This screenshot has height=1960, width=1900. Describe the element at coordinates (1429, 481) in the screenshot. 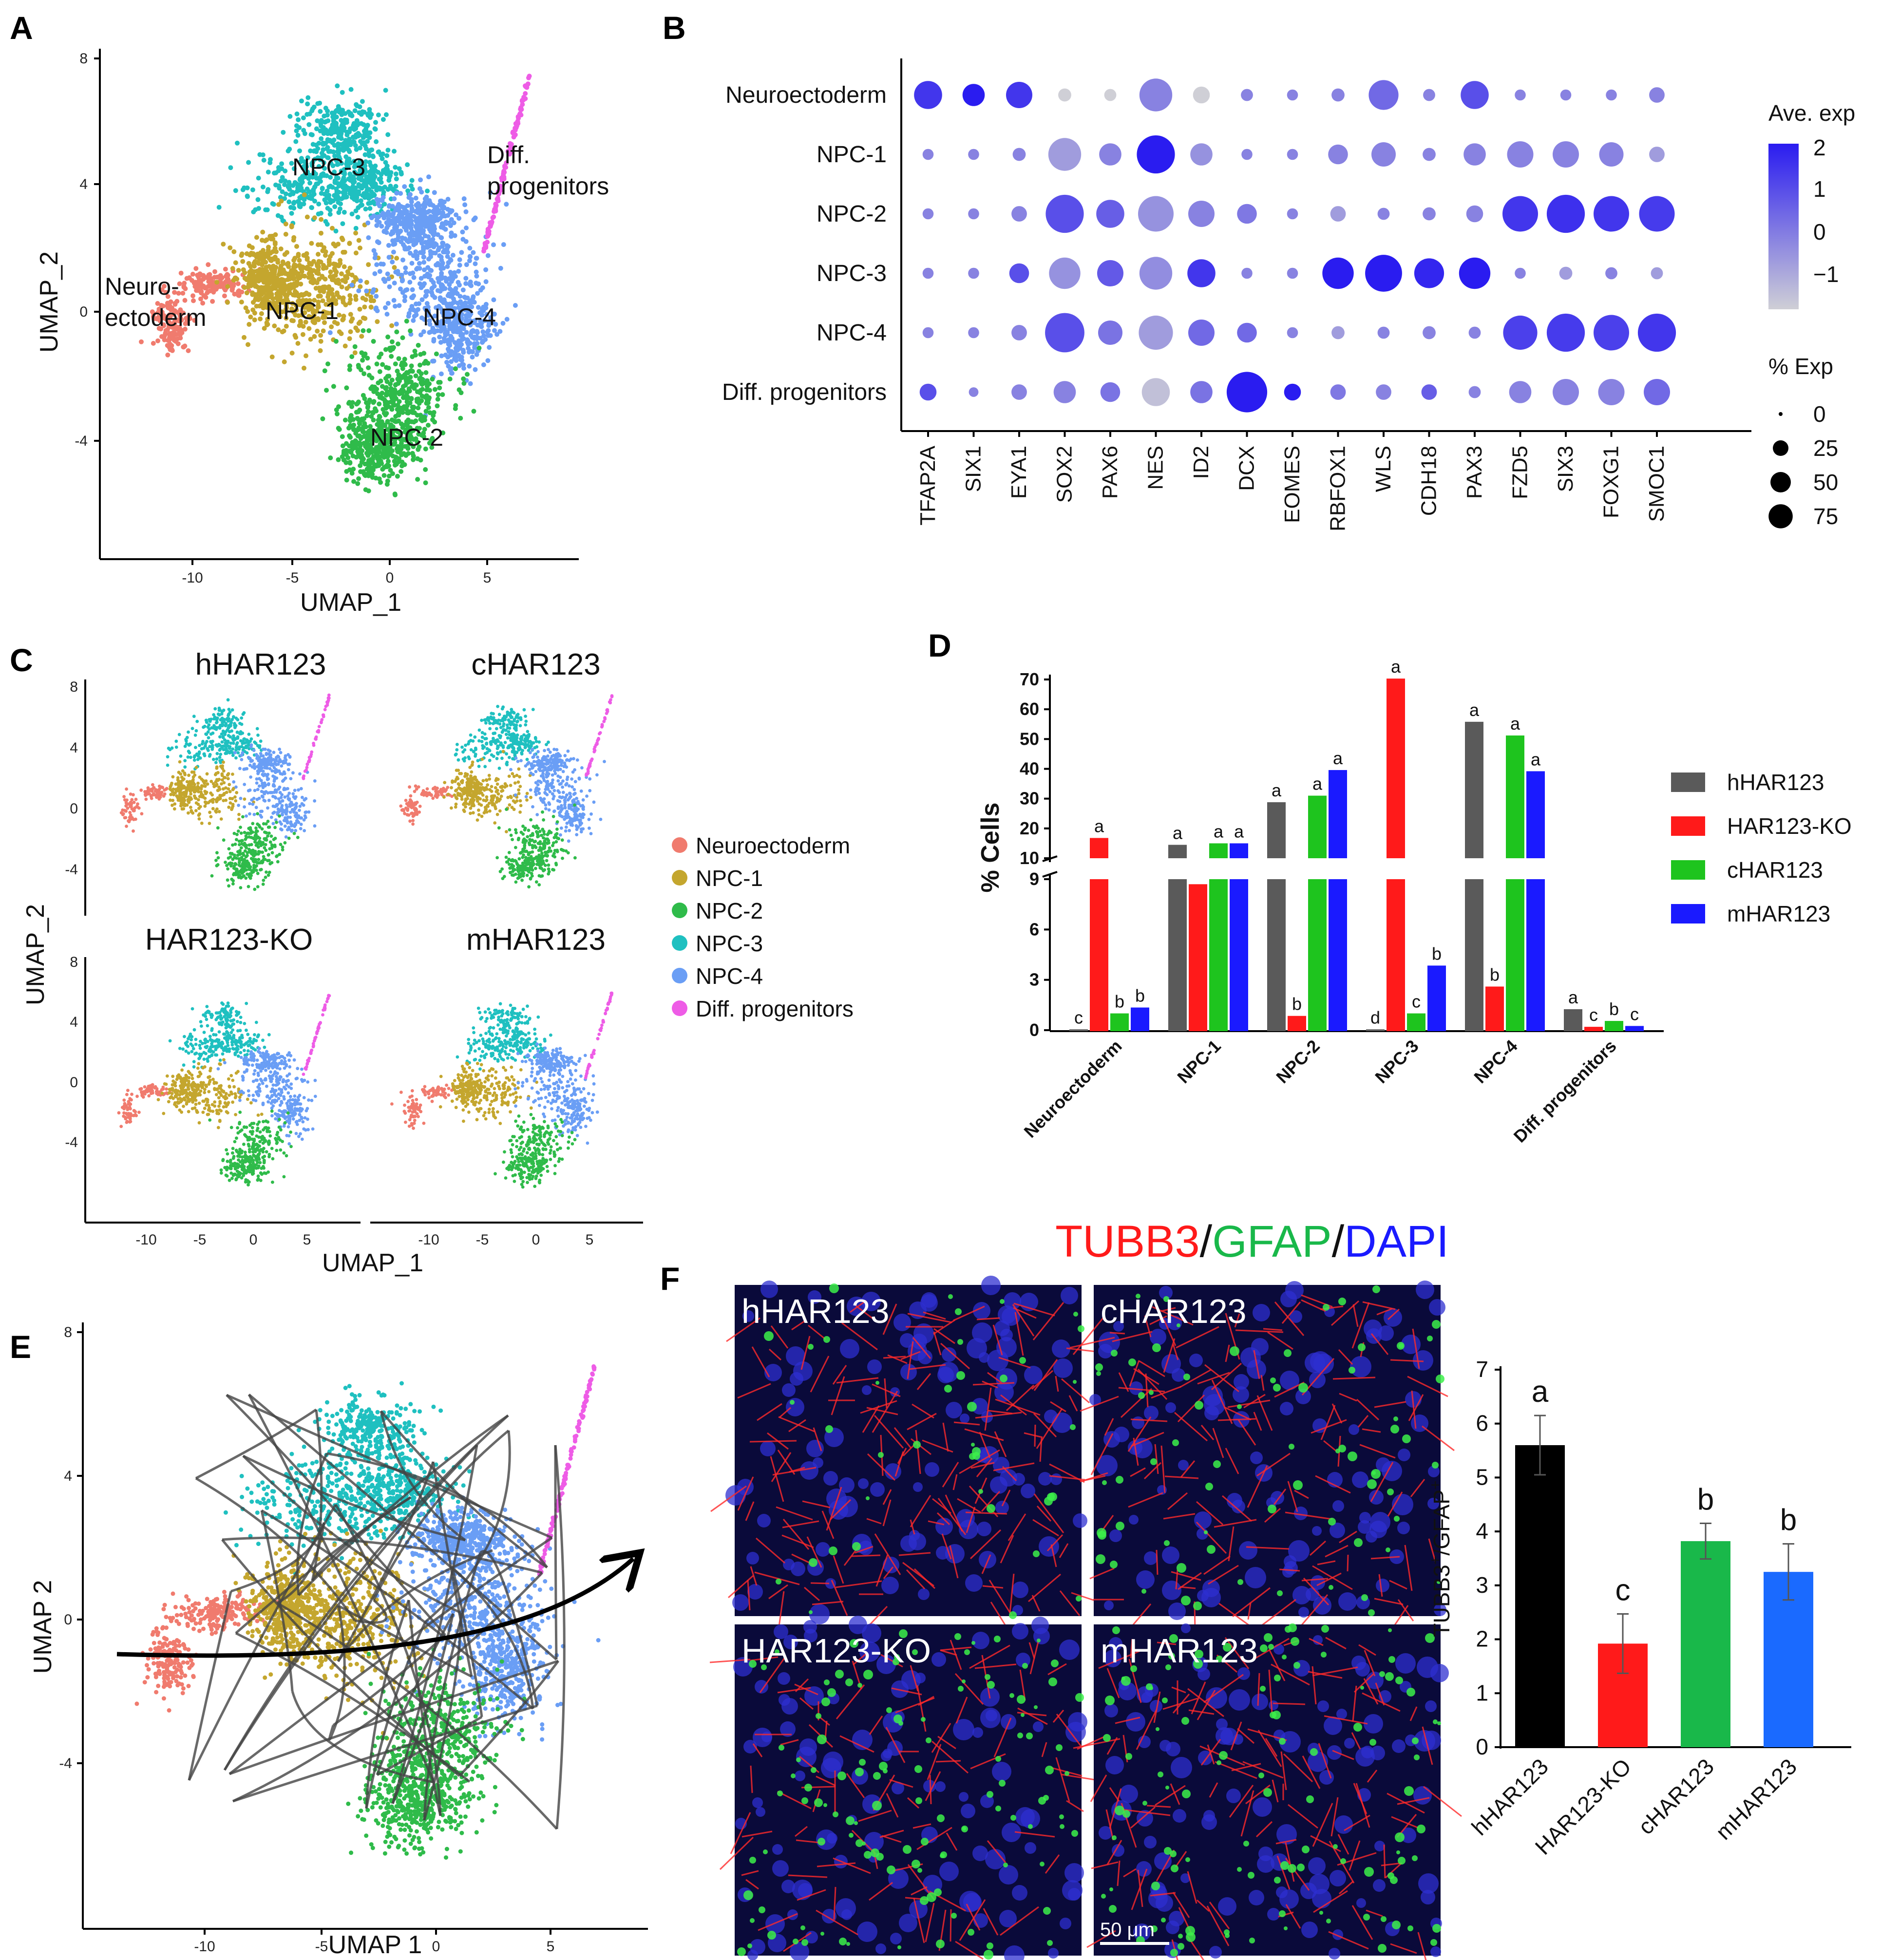

I see `dotplot-gene-label: CDH18` at that location.